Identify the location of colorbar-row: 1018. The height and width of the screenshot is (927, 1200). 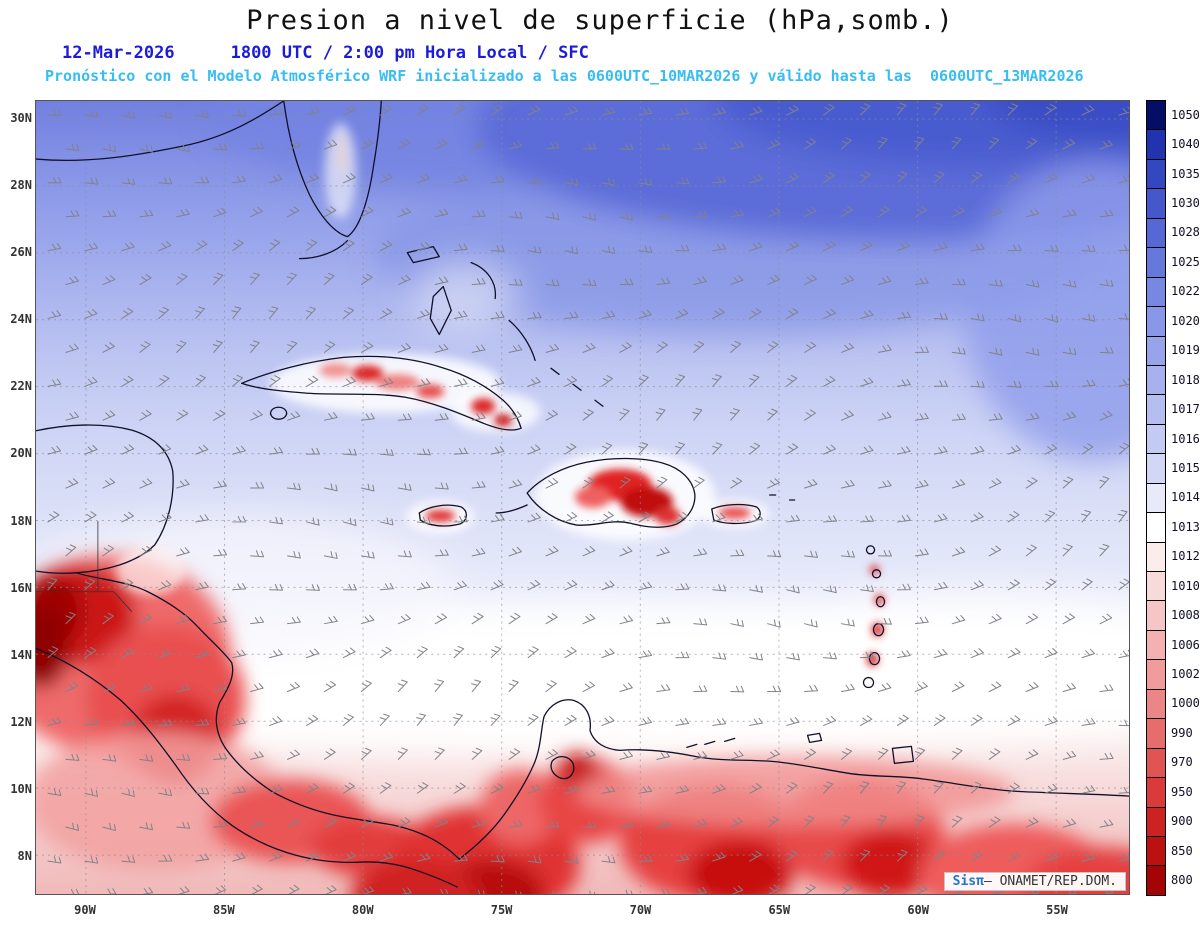
(1173, 380).